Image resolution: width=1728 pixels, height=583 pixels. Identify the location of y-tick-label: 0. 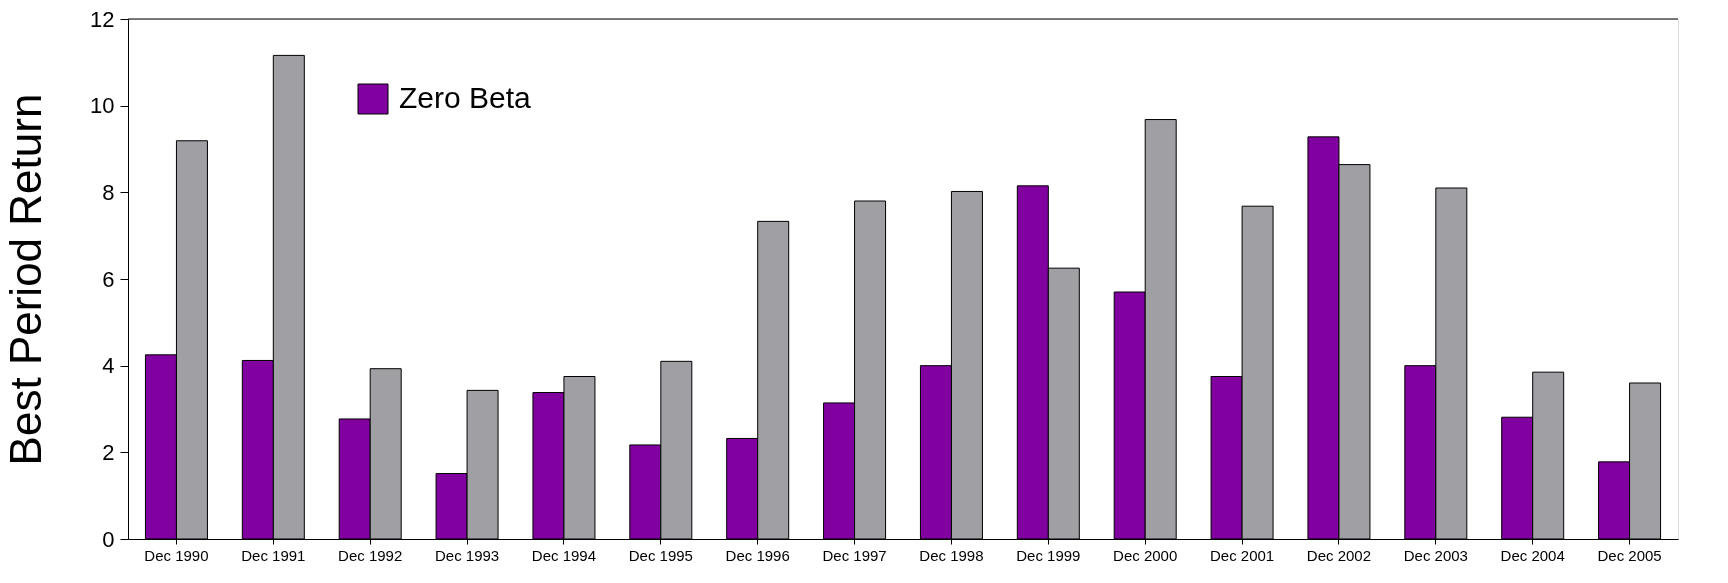
(108, 539).